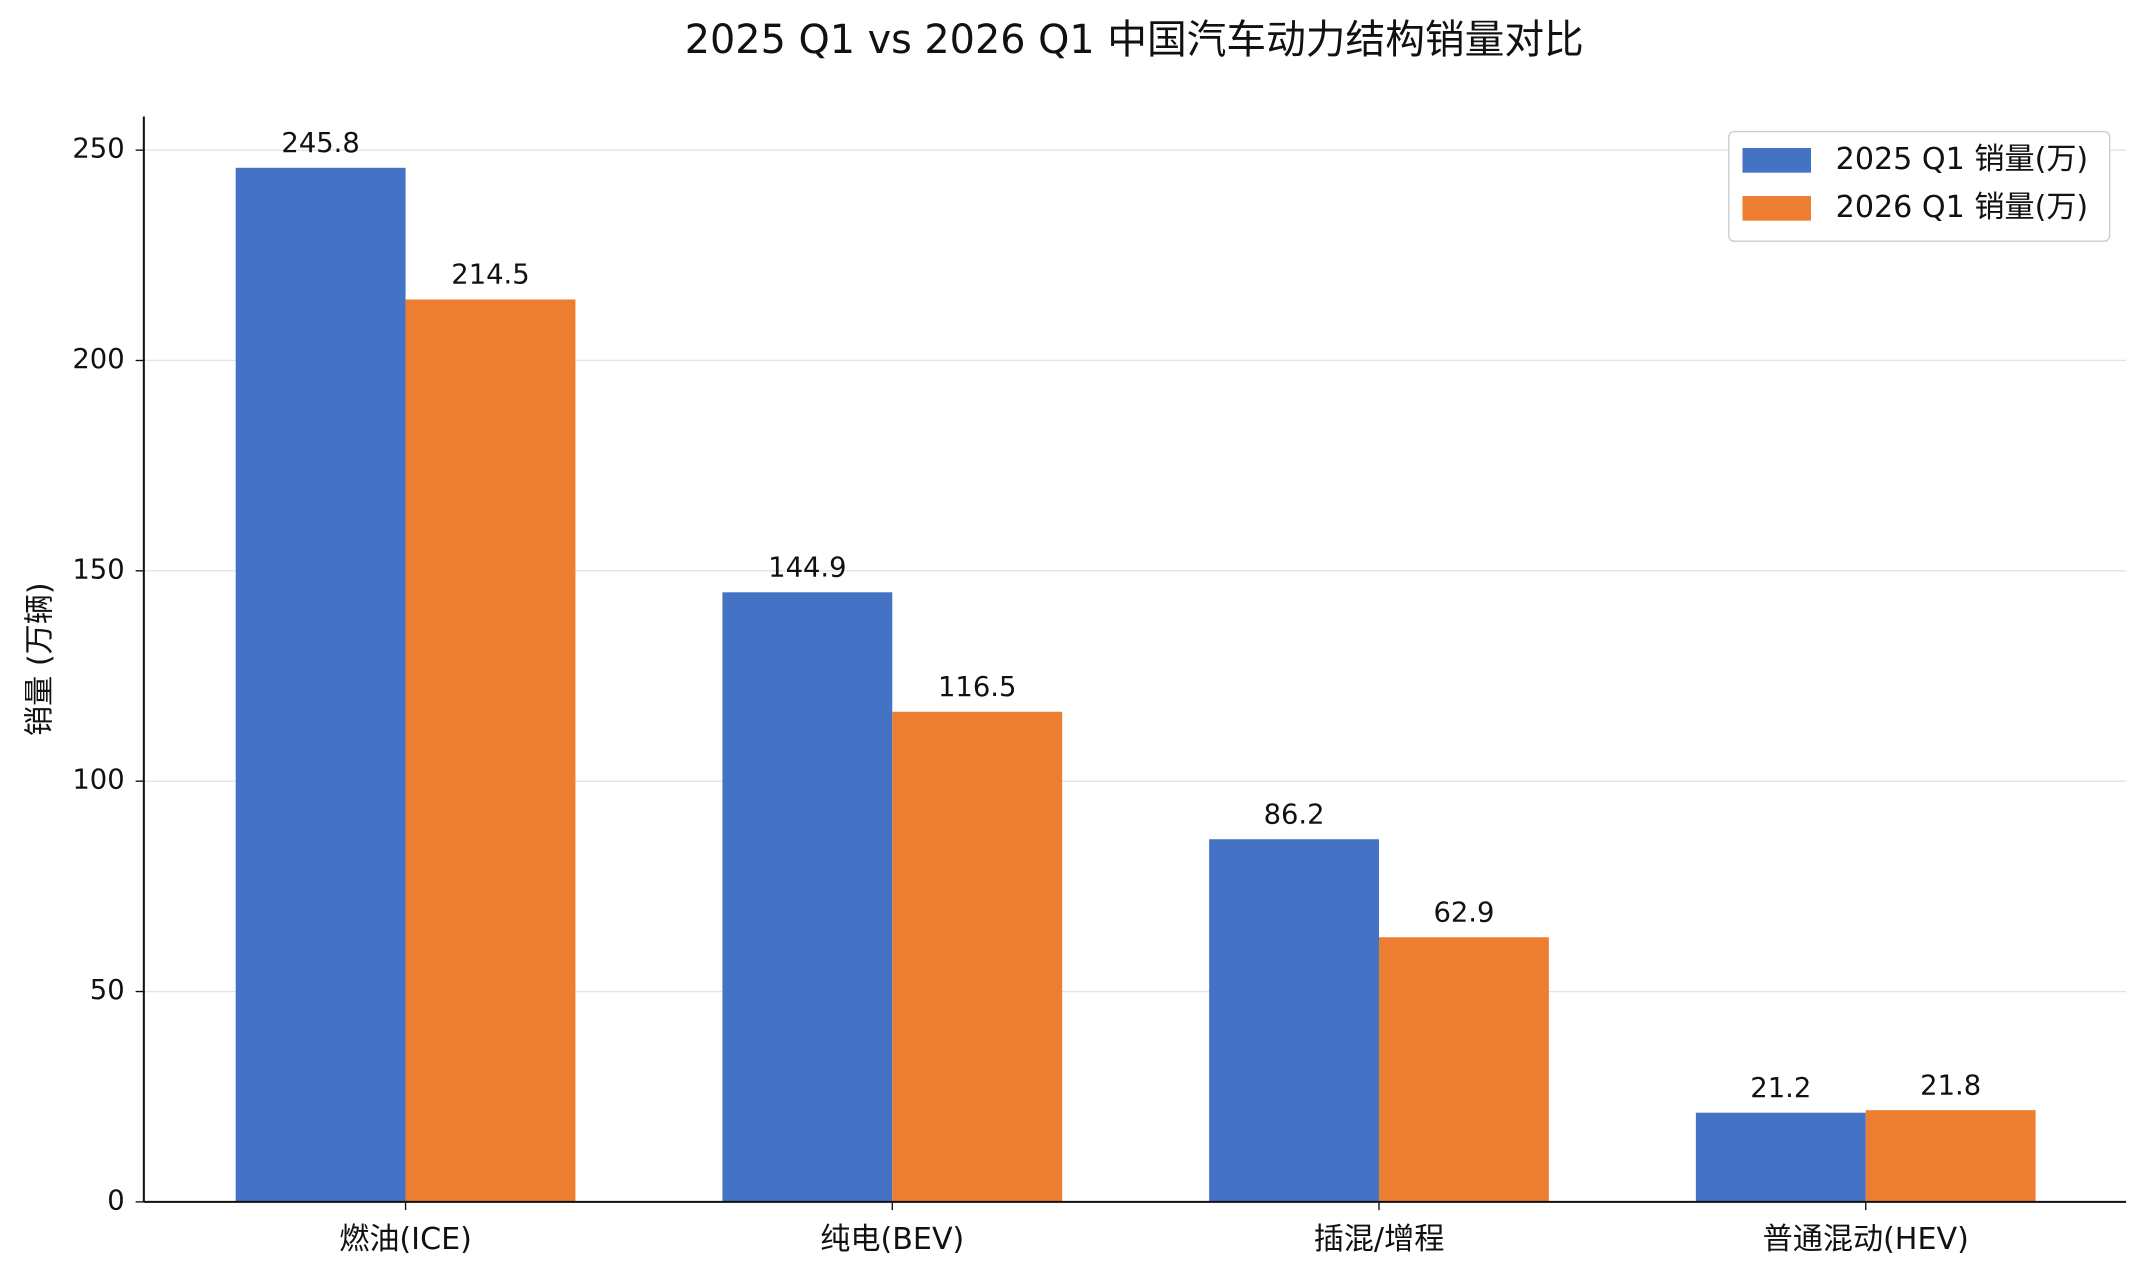  Describe the element at coordinates (807, 567) in the screenshot. I see `value-label: 144.9` at that location.